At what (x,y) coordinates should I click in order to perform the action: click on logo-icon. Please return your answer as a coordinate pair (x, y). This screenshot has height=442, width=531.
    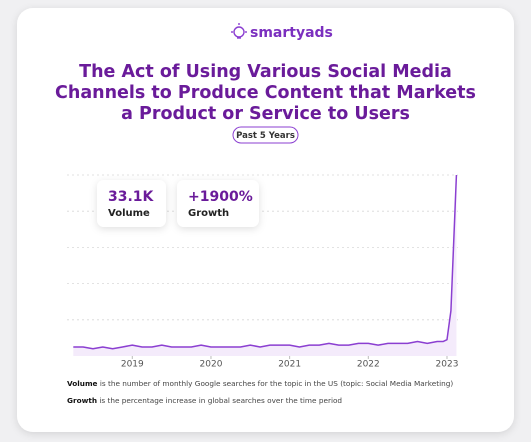
    Looking at the image, I should click on (239, 31).